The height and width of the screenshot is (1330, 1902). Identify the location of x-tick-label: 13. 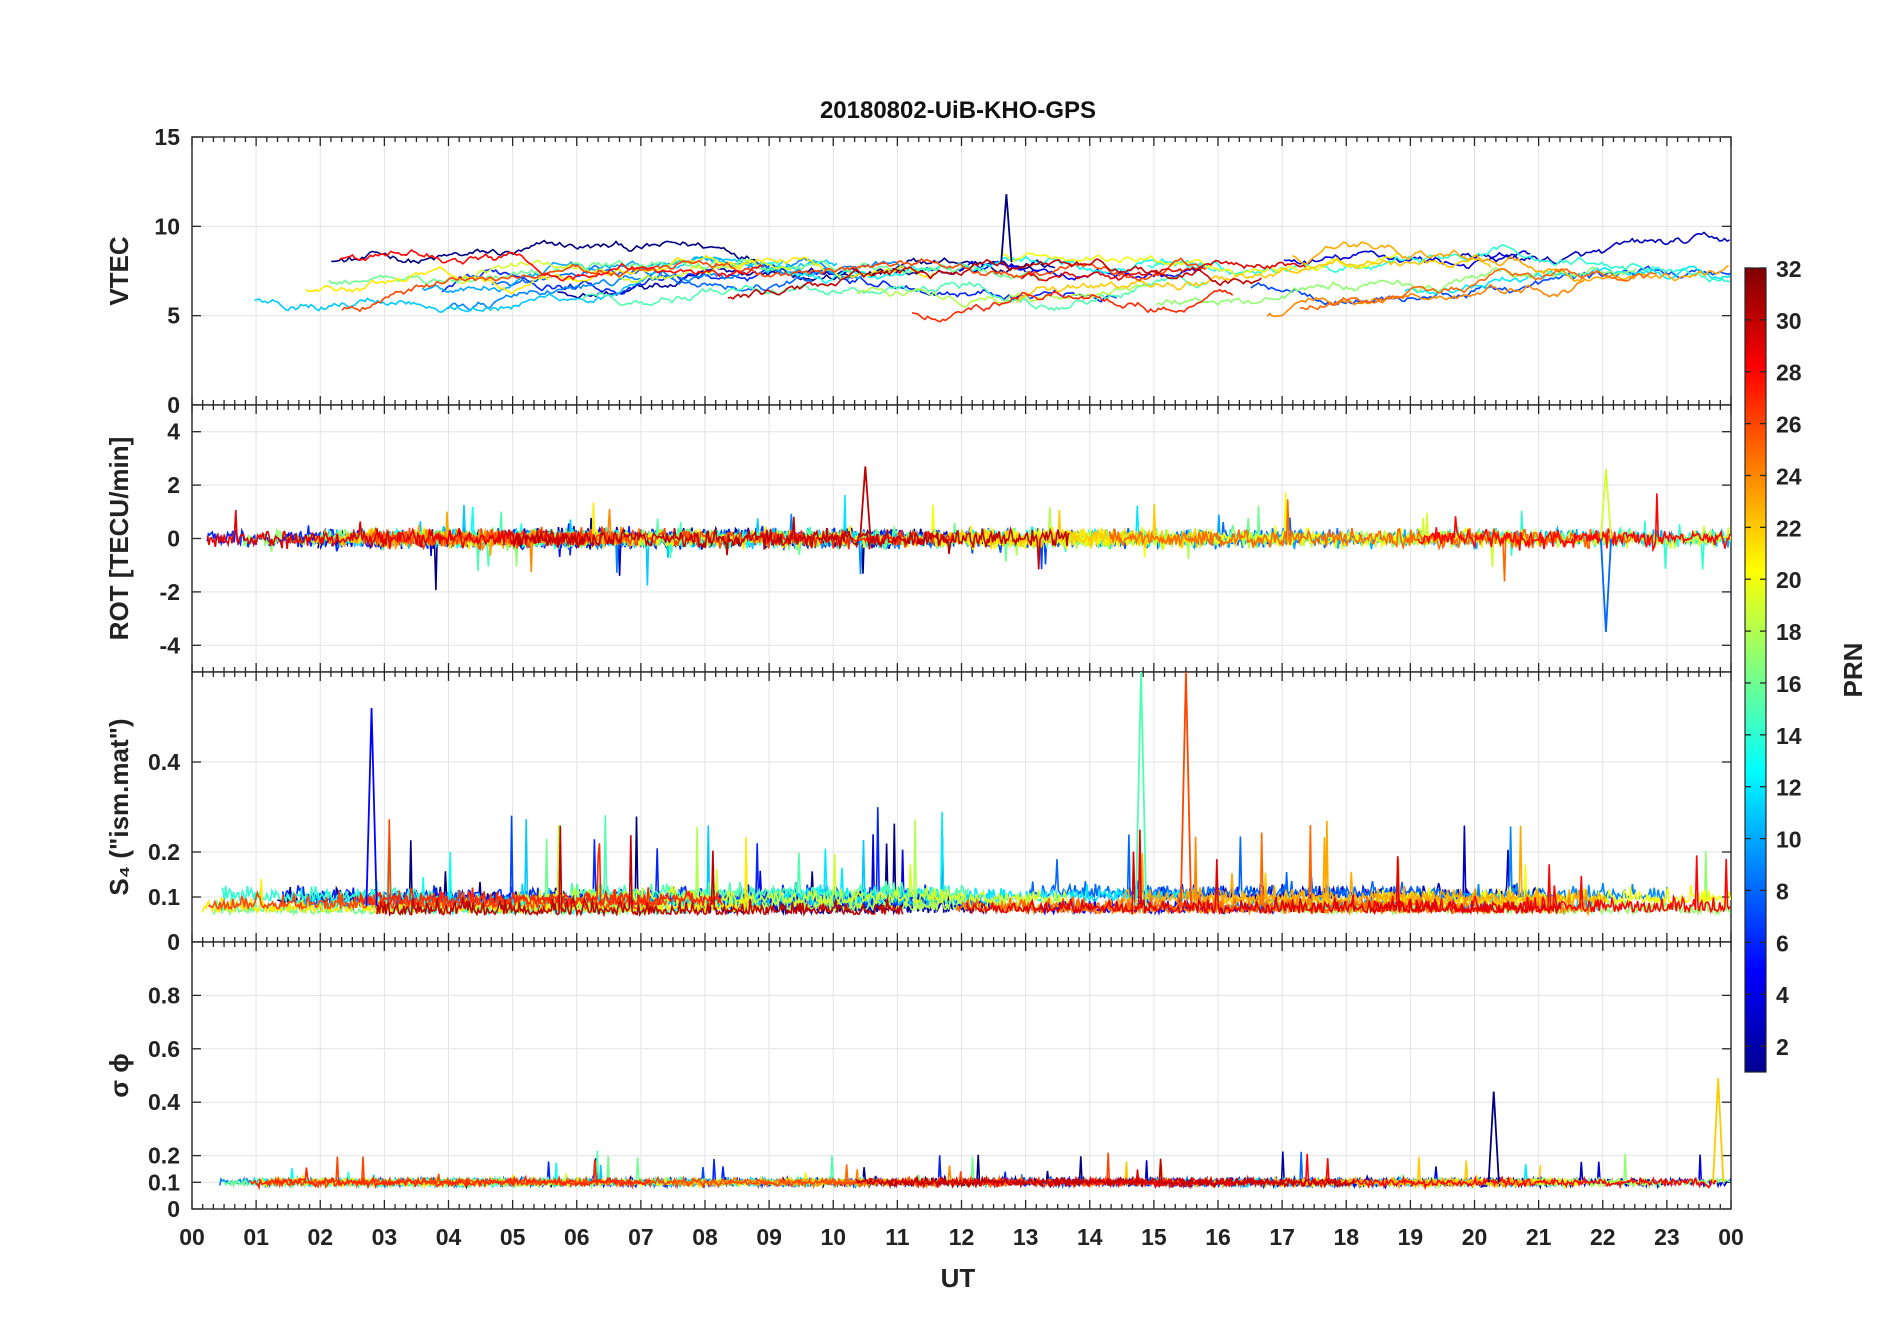
(1026, 1237).